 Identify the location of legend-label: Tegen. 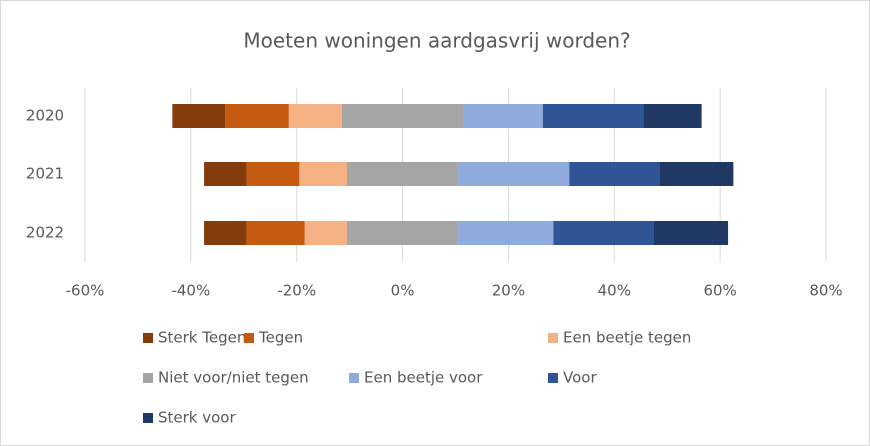
(280, 338).